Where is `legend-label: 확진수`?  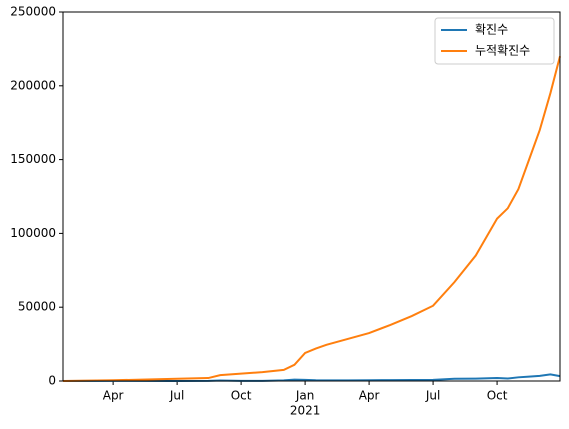 legend-label: 확진수 is located at coordinates (491, 30).